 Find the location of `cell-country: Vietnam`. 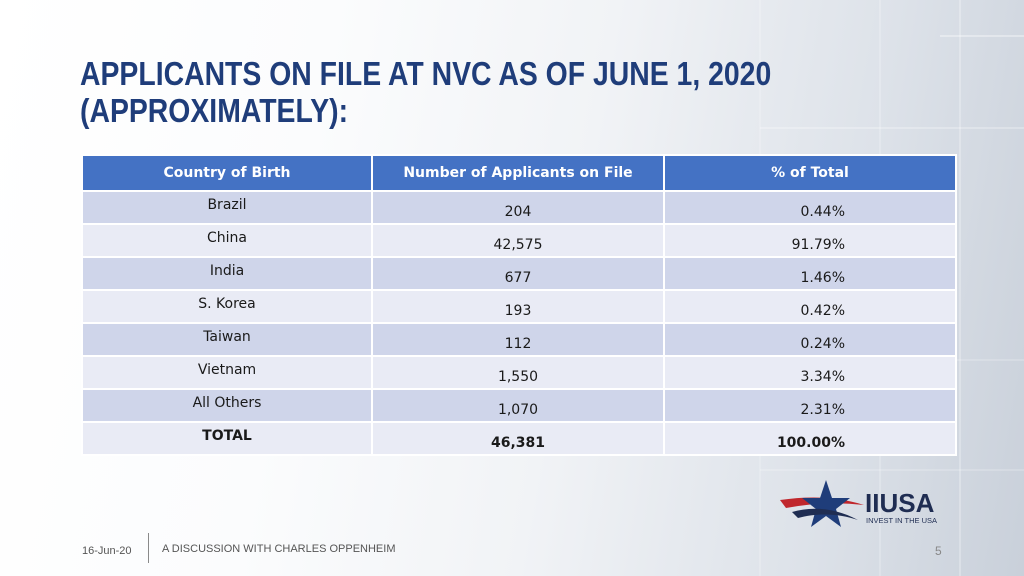

cell-country: Vietnam is located at coordinates (227, 372).